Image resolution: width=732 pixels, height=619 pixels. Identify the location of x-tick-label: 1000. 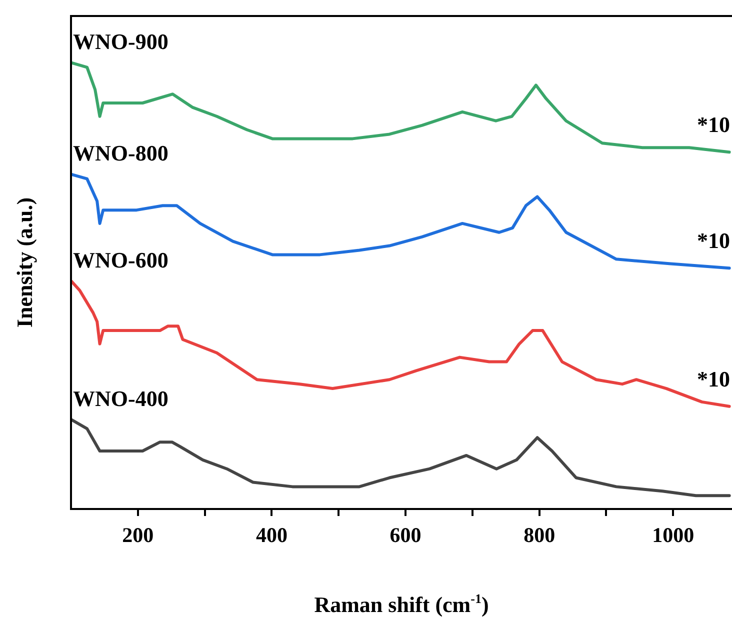
(673, 535).